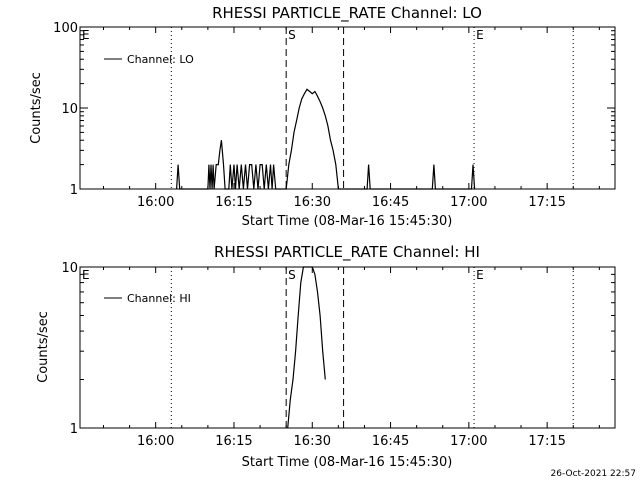 The width and height of the screenshot is (640, 480). What do you see at coordinates (160, 59) in the screenshot?
I see `lo-legend-label: Channel: LO` at bounding box center [160, 59].